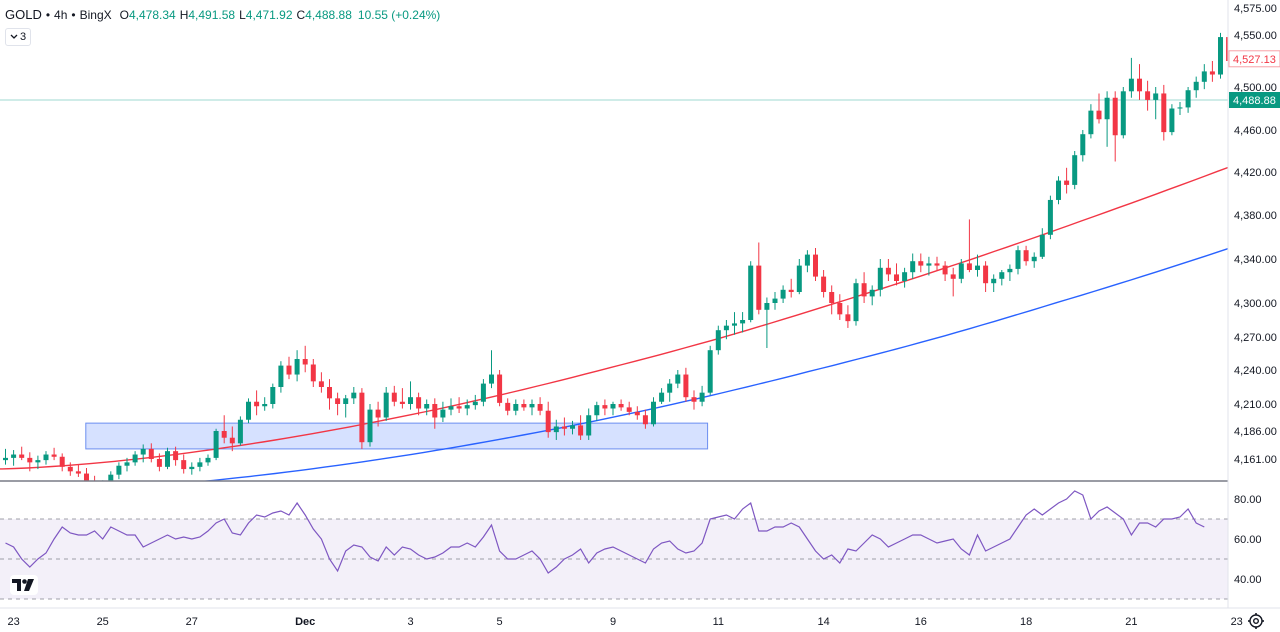 This screenshot has width=1280, height=632. What do you see at coordinates (1254, 101) in the screenshot?
I see `last-price-tag: 4,488.88` at bounding box center [1254, 101].